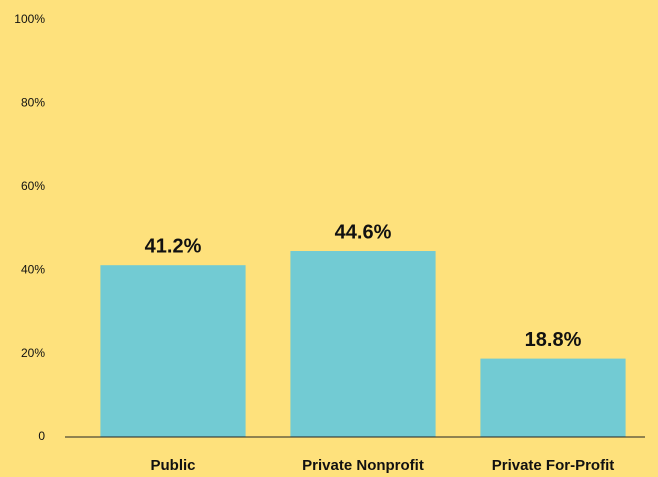 This screenshot has height=477, width=658. I want to click on y-tick-label: 80%, so click(33, 103).